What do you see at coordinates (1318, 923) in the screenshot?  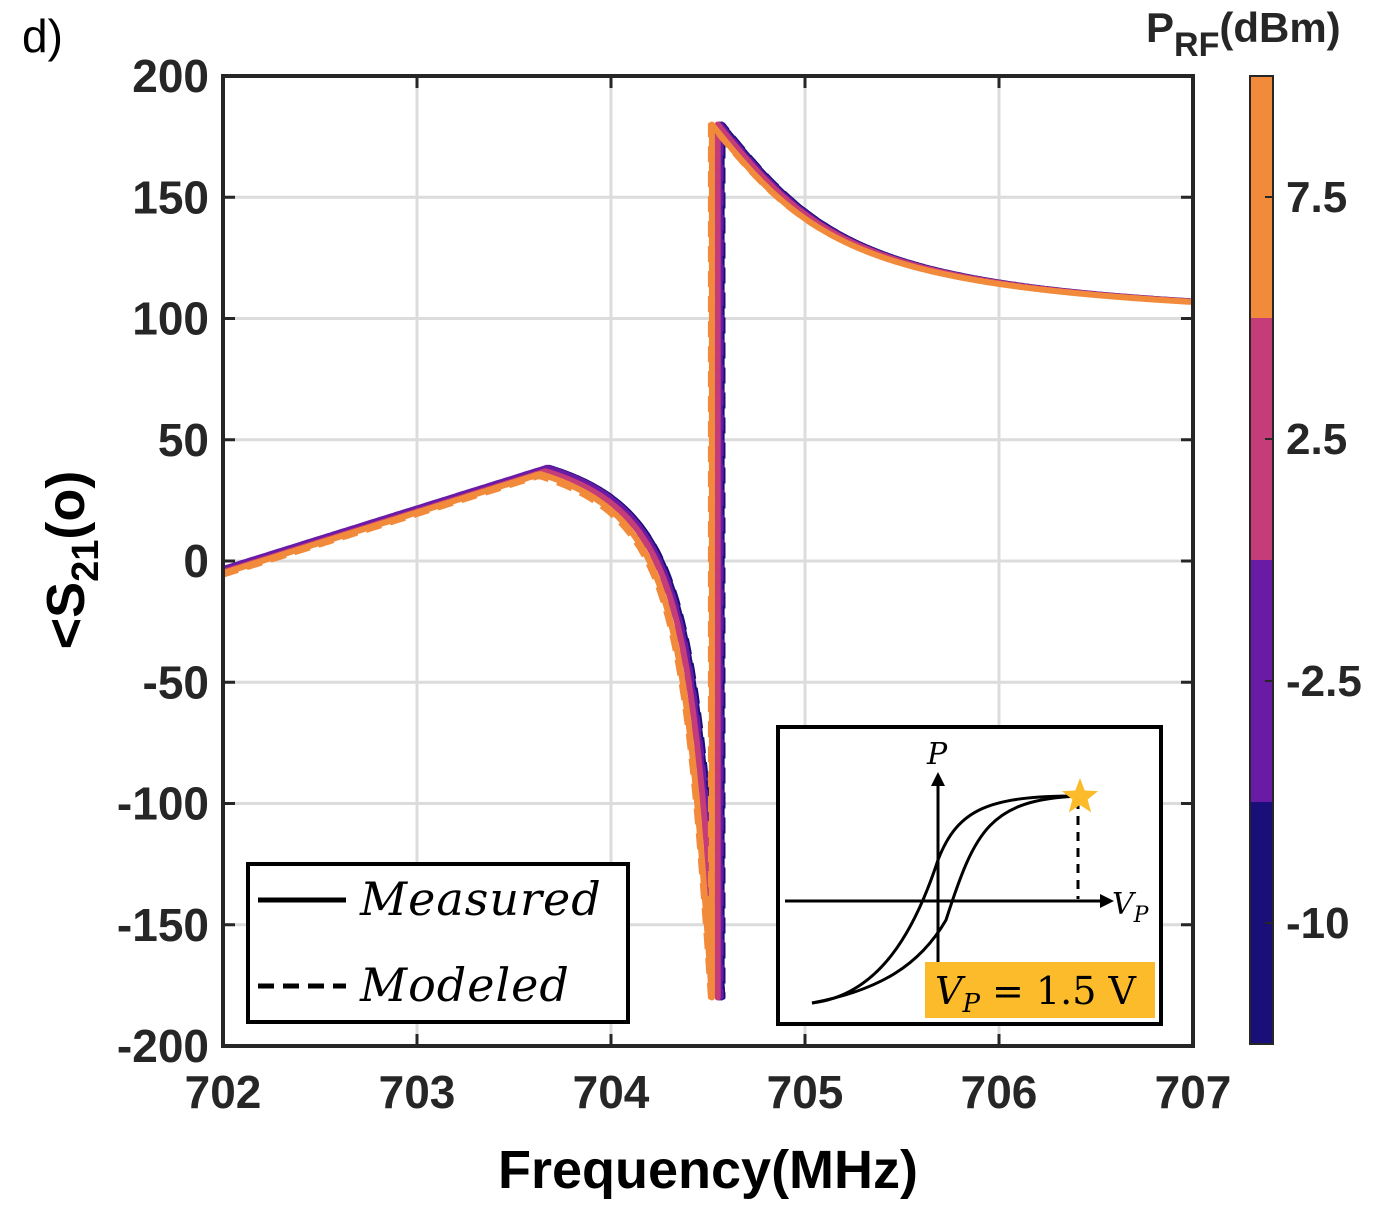 I see `colorbar-tick-label: -10` at bounding box center [1318, 923].